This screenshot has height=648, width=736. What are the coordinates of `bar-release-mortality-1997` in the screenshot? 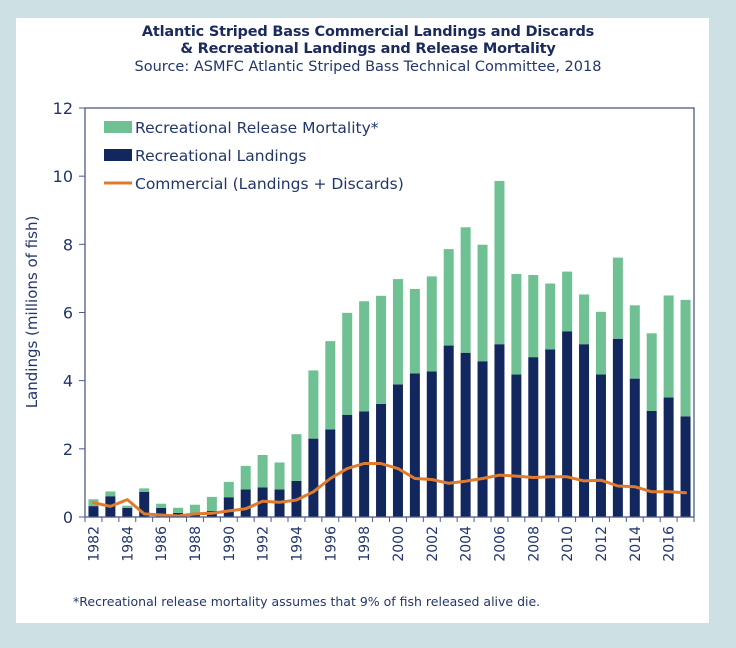 It's located at (347, 363).